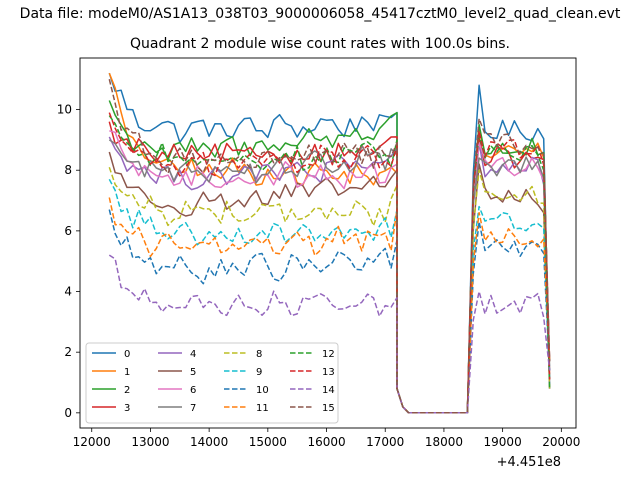  What do you see at coordinates (444, 442) in the screenshot?
I see `x-tick-label: 18000` at bounding box center [444, 442].